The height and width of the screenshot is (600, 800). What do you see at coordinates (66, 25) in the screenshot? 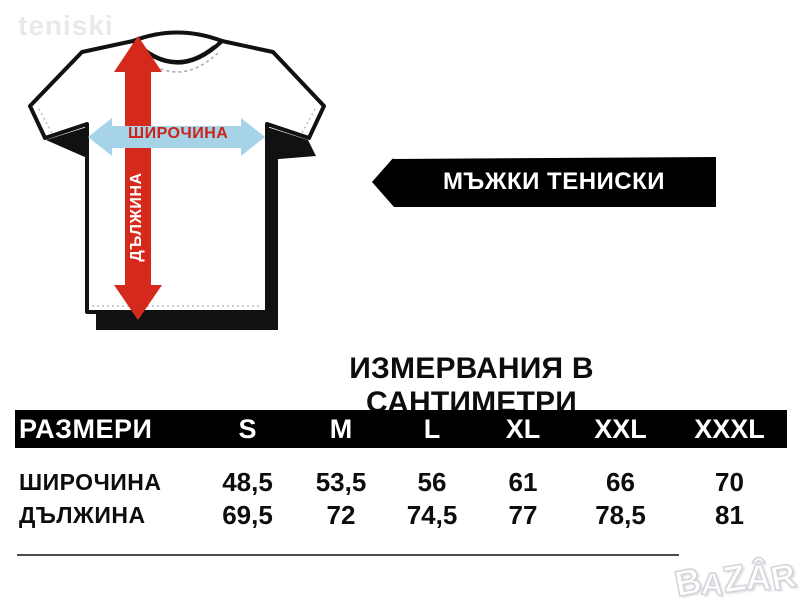
I see `teniski-watermark: teniski` at bounding box center [66, 25].